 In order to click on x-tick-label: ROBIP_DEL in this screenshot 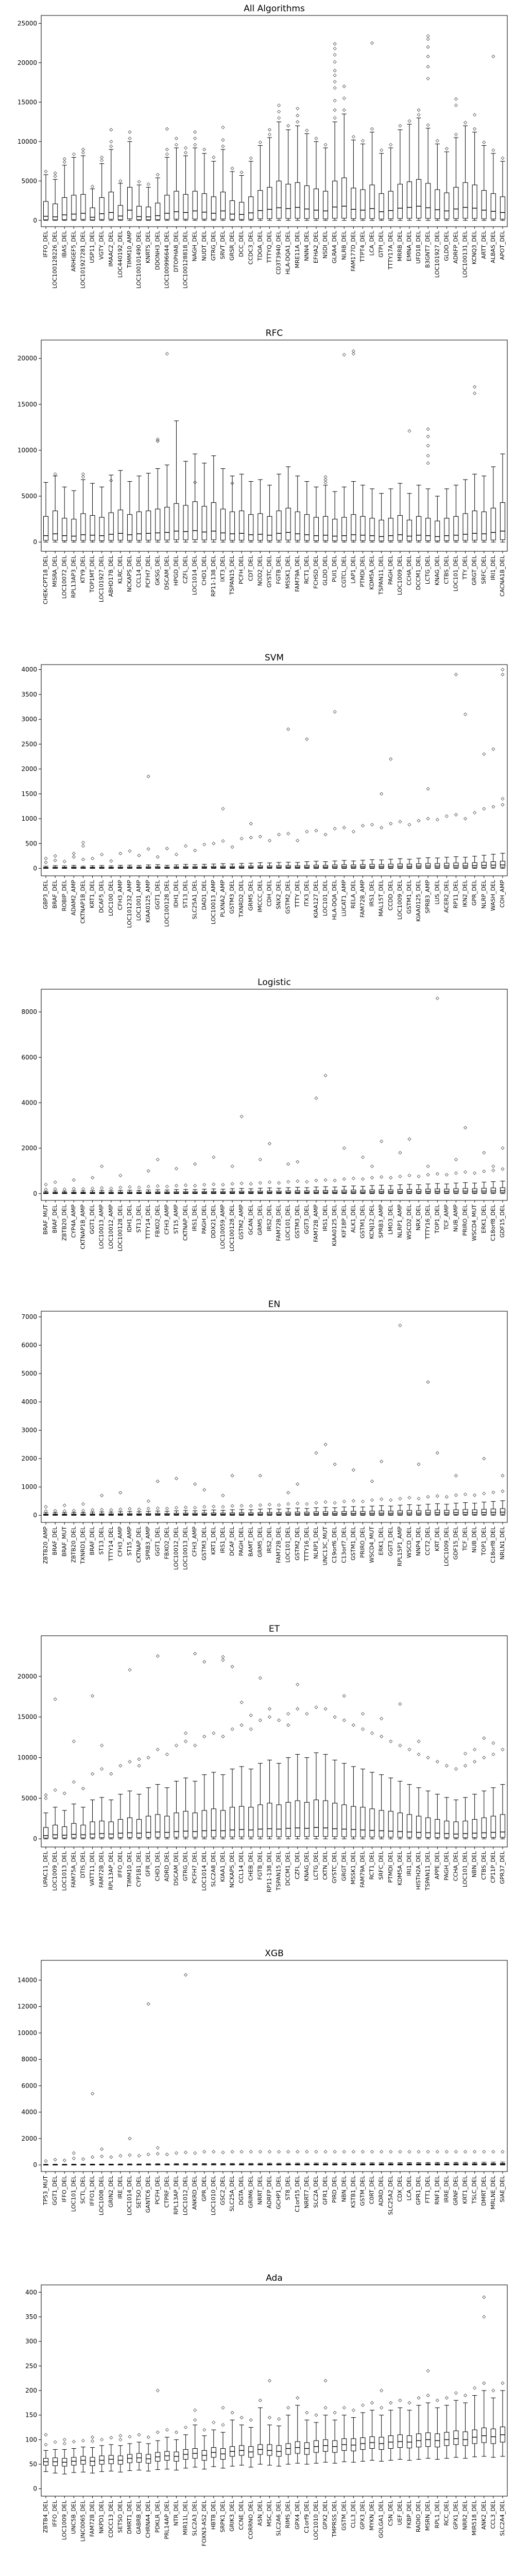, I will do `click(64, 895)`.